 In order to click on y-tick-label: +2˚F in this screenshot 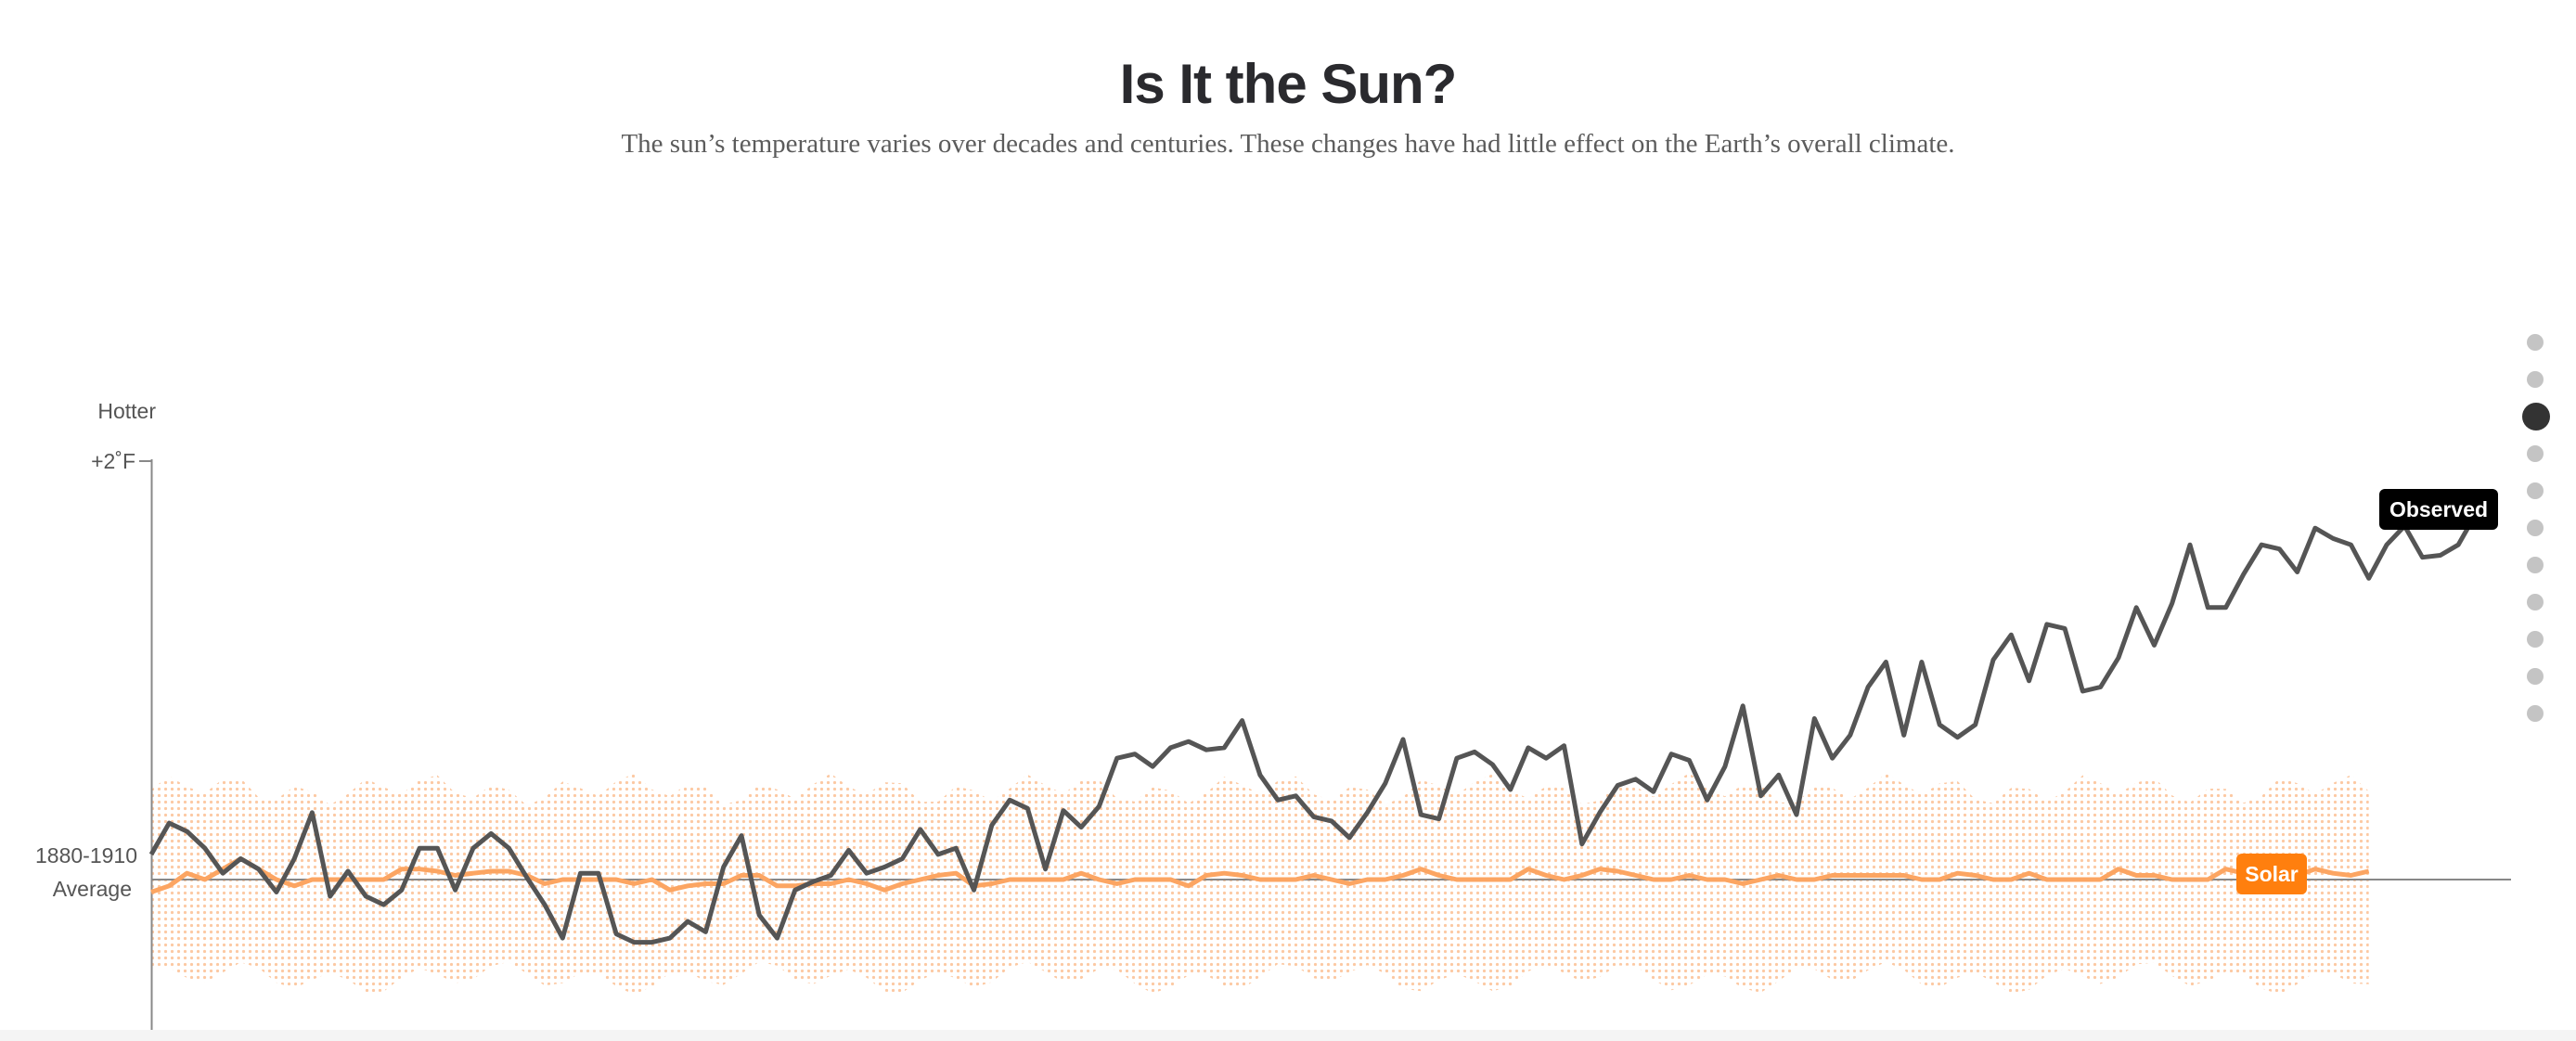, I will do `click(113, 461)`.